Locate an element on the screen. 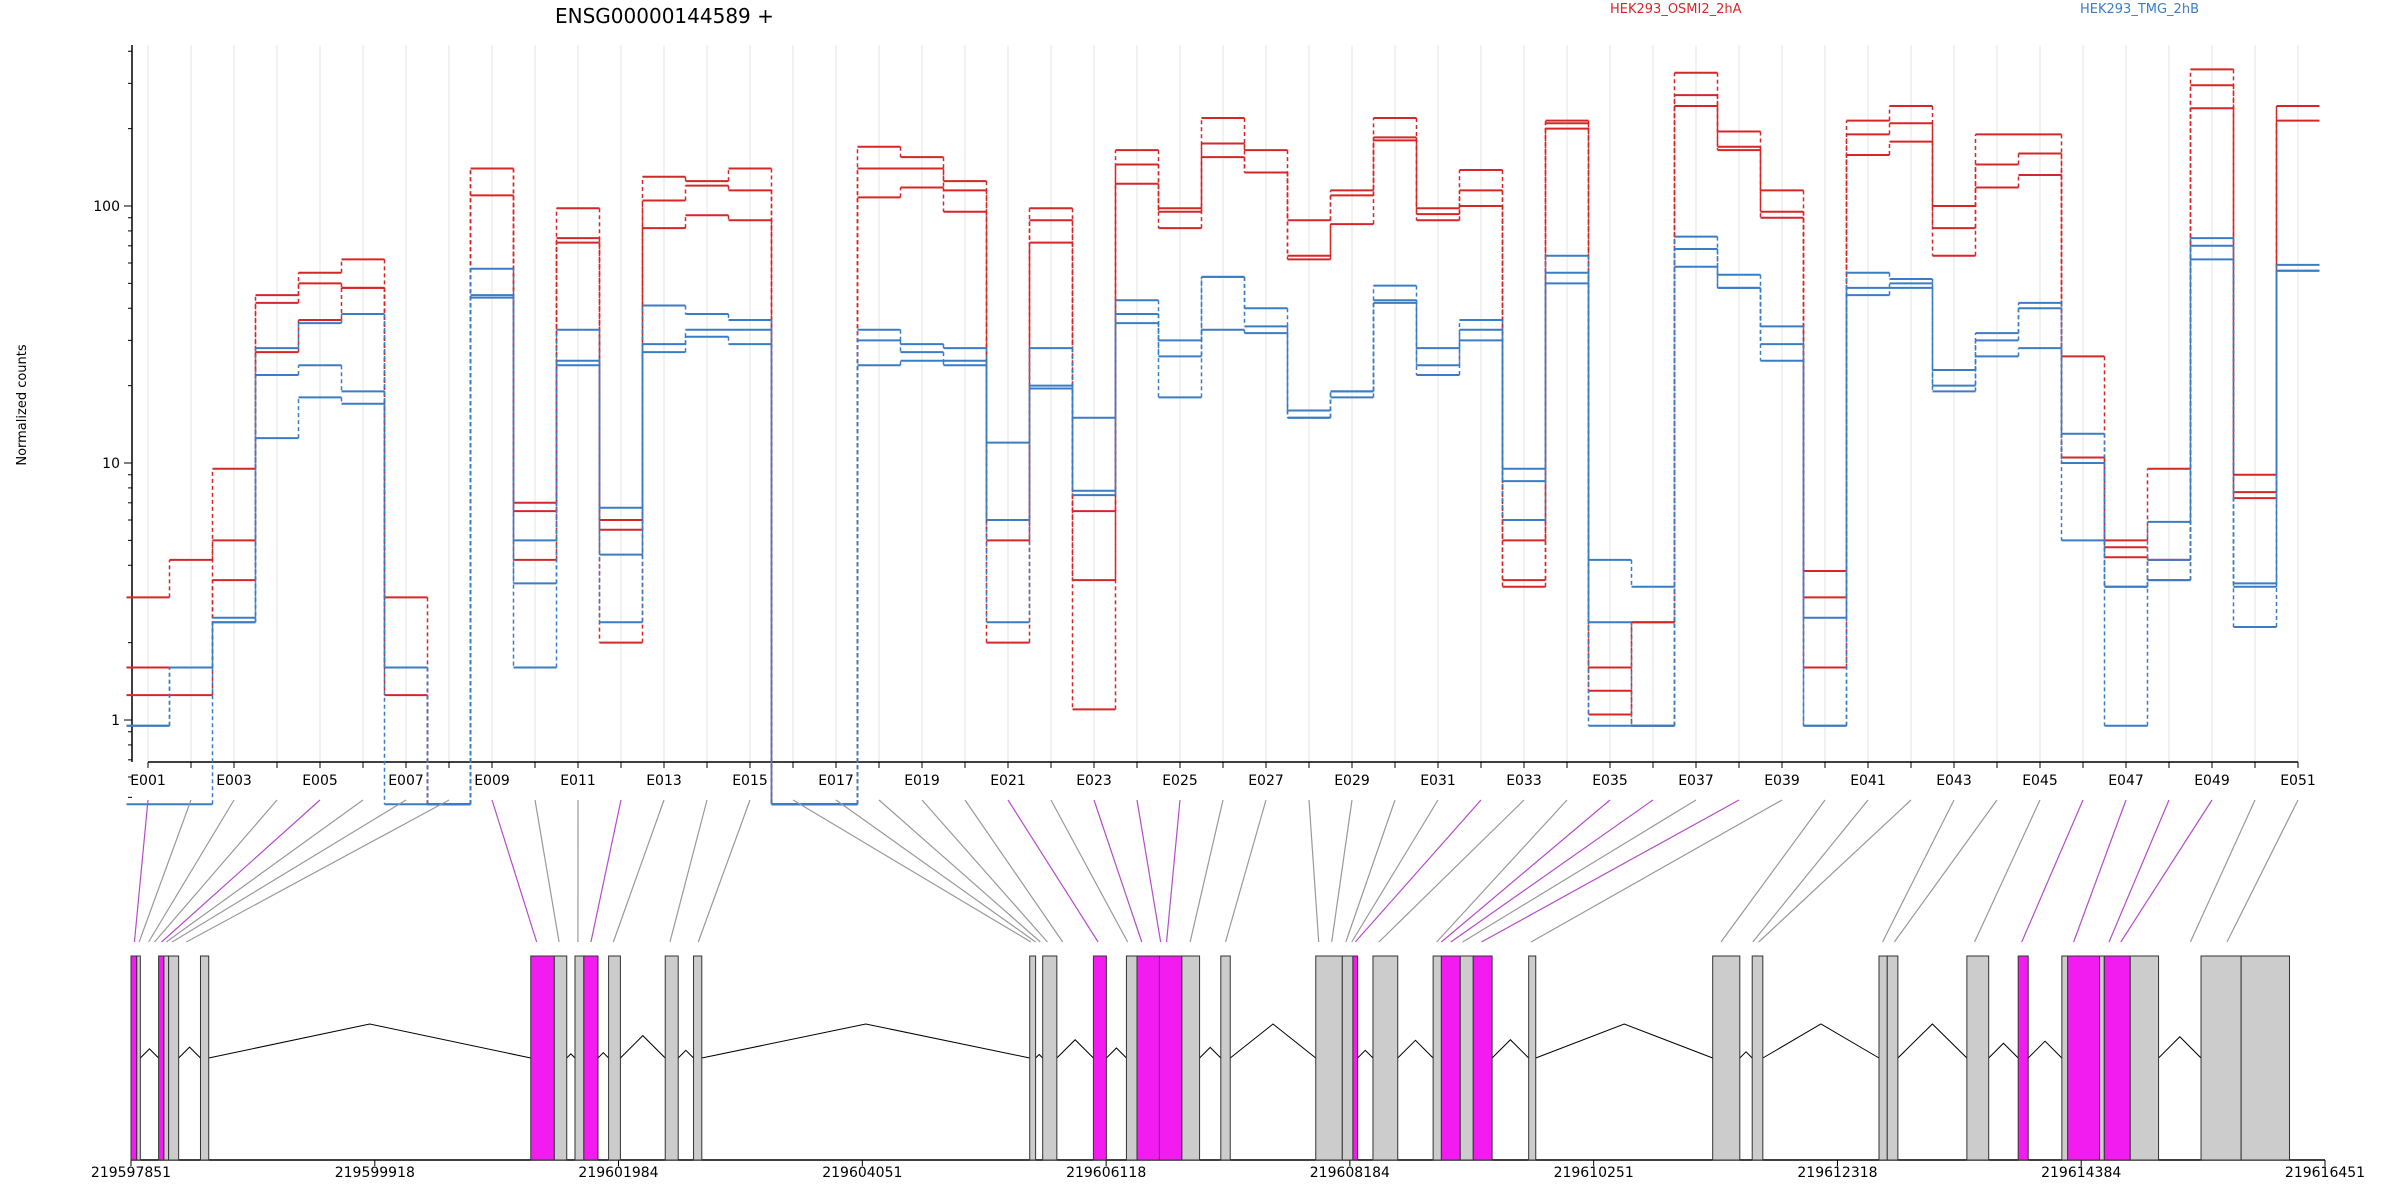  x-tick-label: E029 is located at coordinates (1352, 781).